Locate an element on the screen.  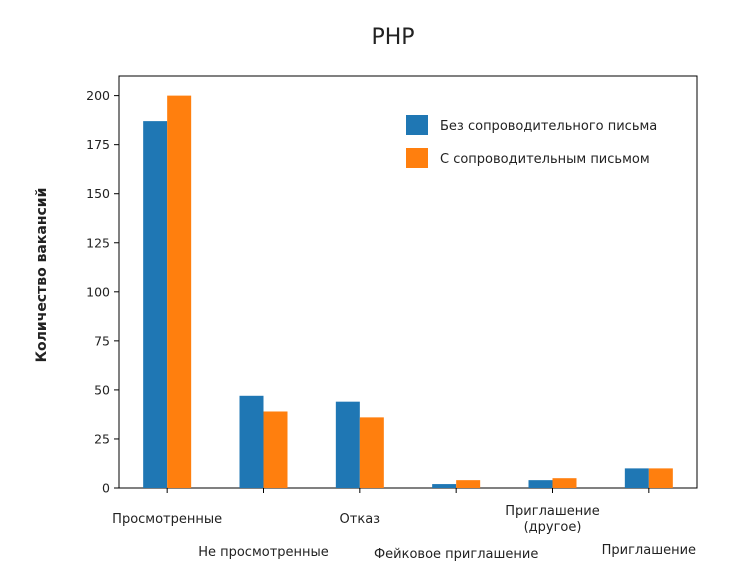
y-tick-label: 175 is located at coordinates (98, 144).